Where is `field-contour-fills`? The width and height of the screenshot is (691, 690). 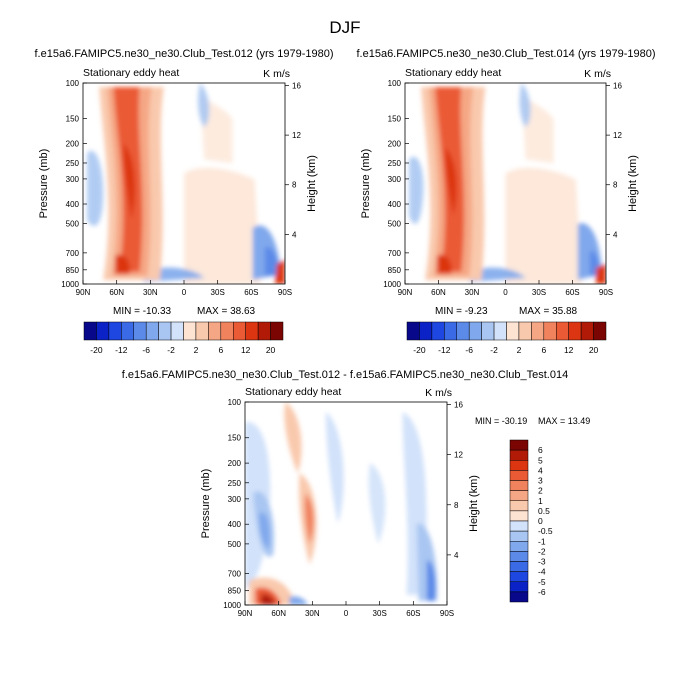 field-contour-fills is located at coordinates (341, 503).